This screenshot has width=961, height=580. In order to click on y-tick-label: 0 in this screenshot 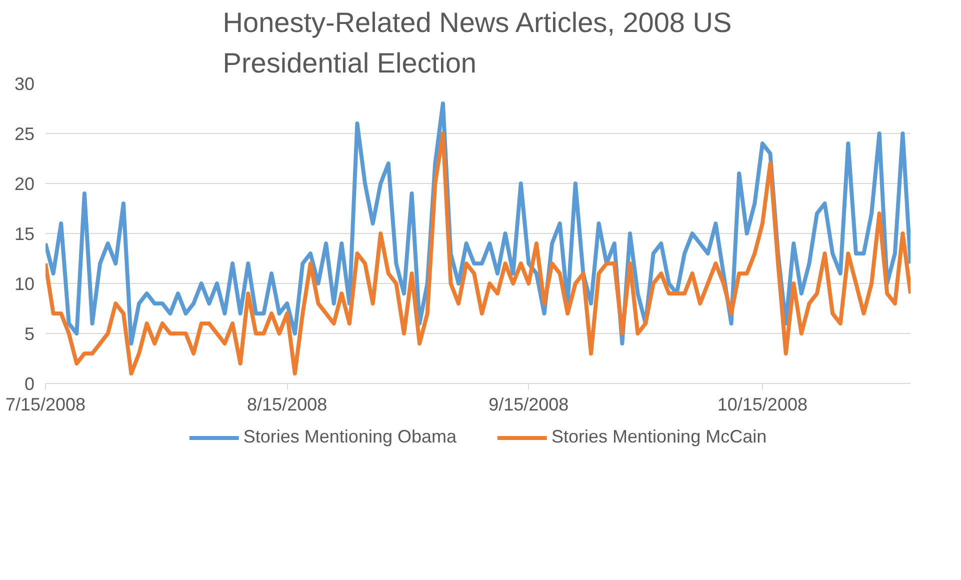, I will do `click(29, 384)`.